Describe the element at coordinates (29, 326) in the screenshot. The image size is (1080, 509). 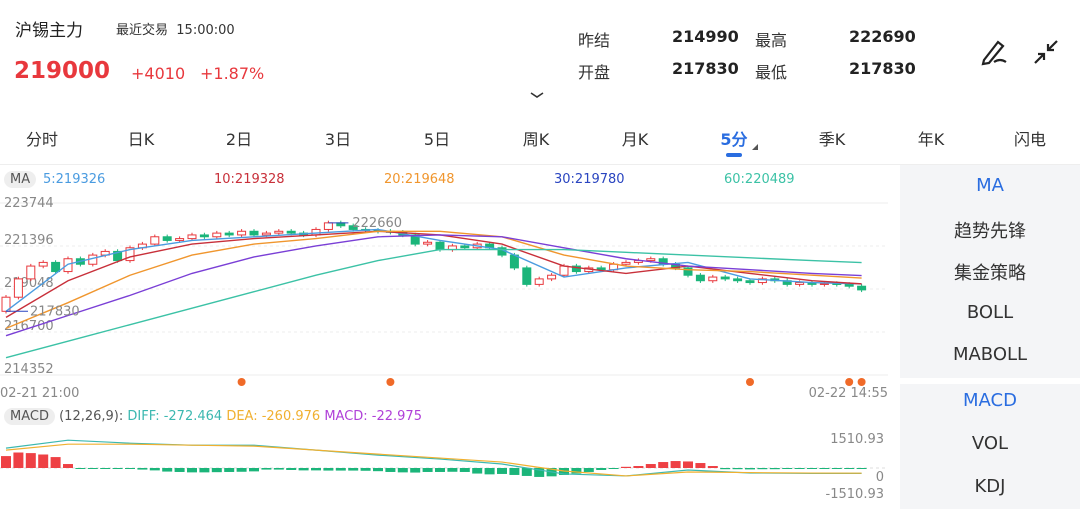
I see `y-tick-label: 216700` at that location.